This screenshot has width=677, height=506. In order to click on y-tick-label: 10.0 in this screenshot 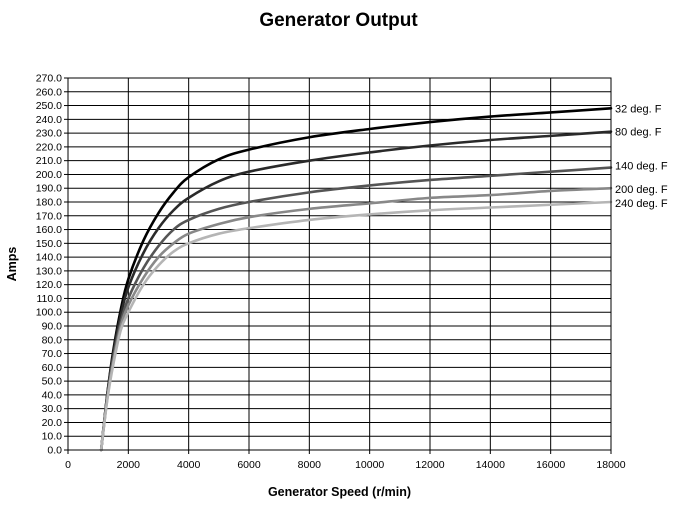, I will do `click(52, 437)`.